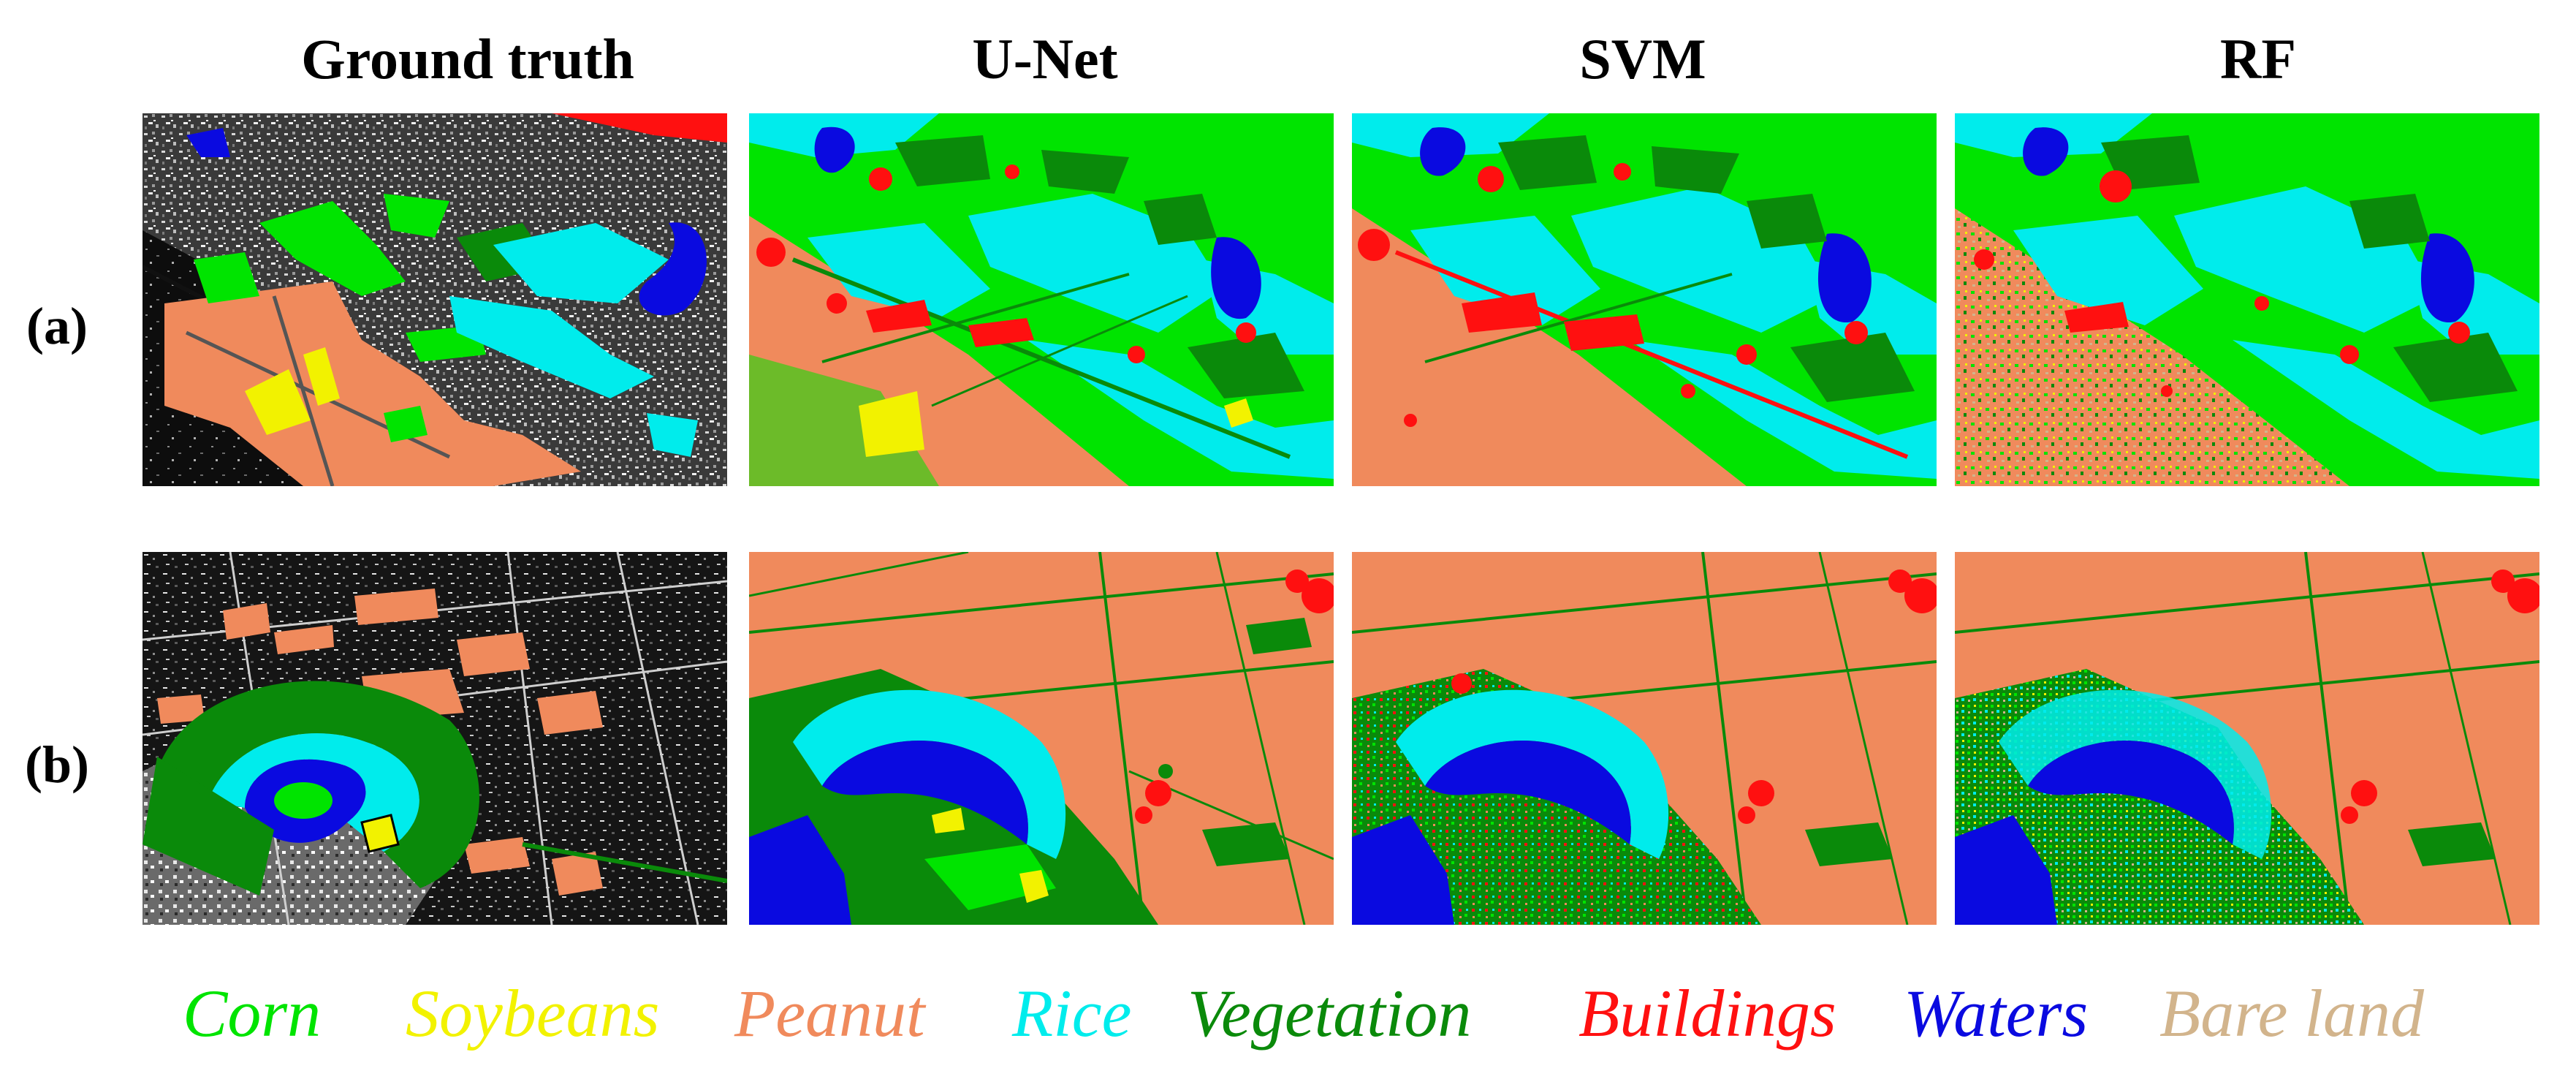 The height and width of the screenshot is (1071, 2576). I want to click on panel-svm-b, so click(1645, 738).